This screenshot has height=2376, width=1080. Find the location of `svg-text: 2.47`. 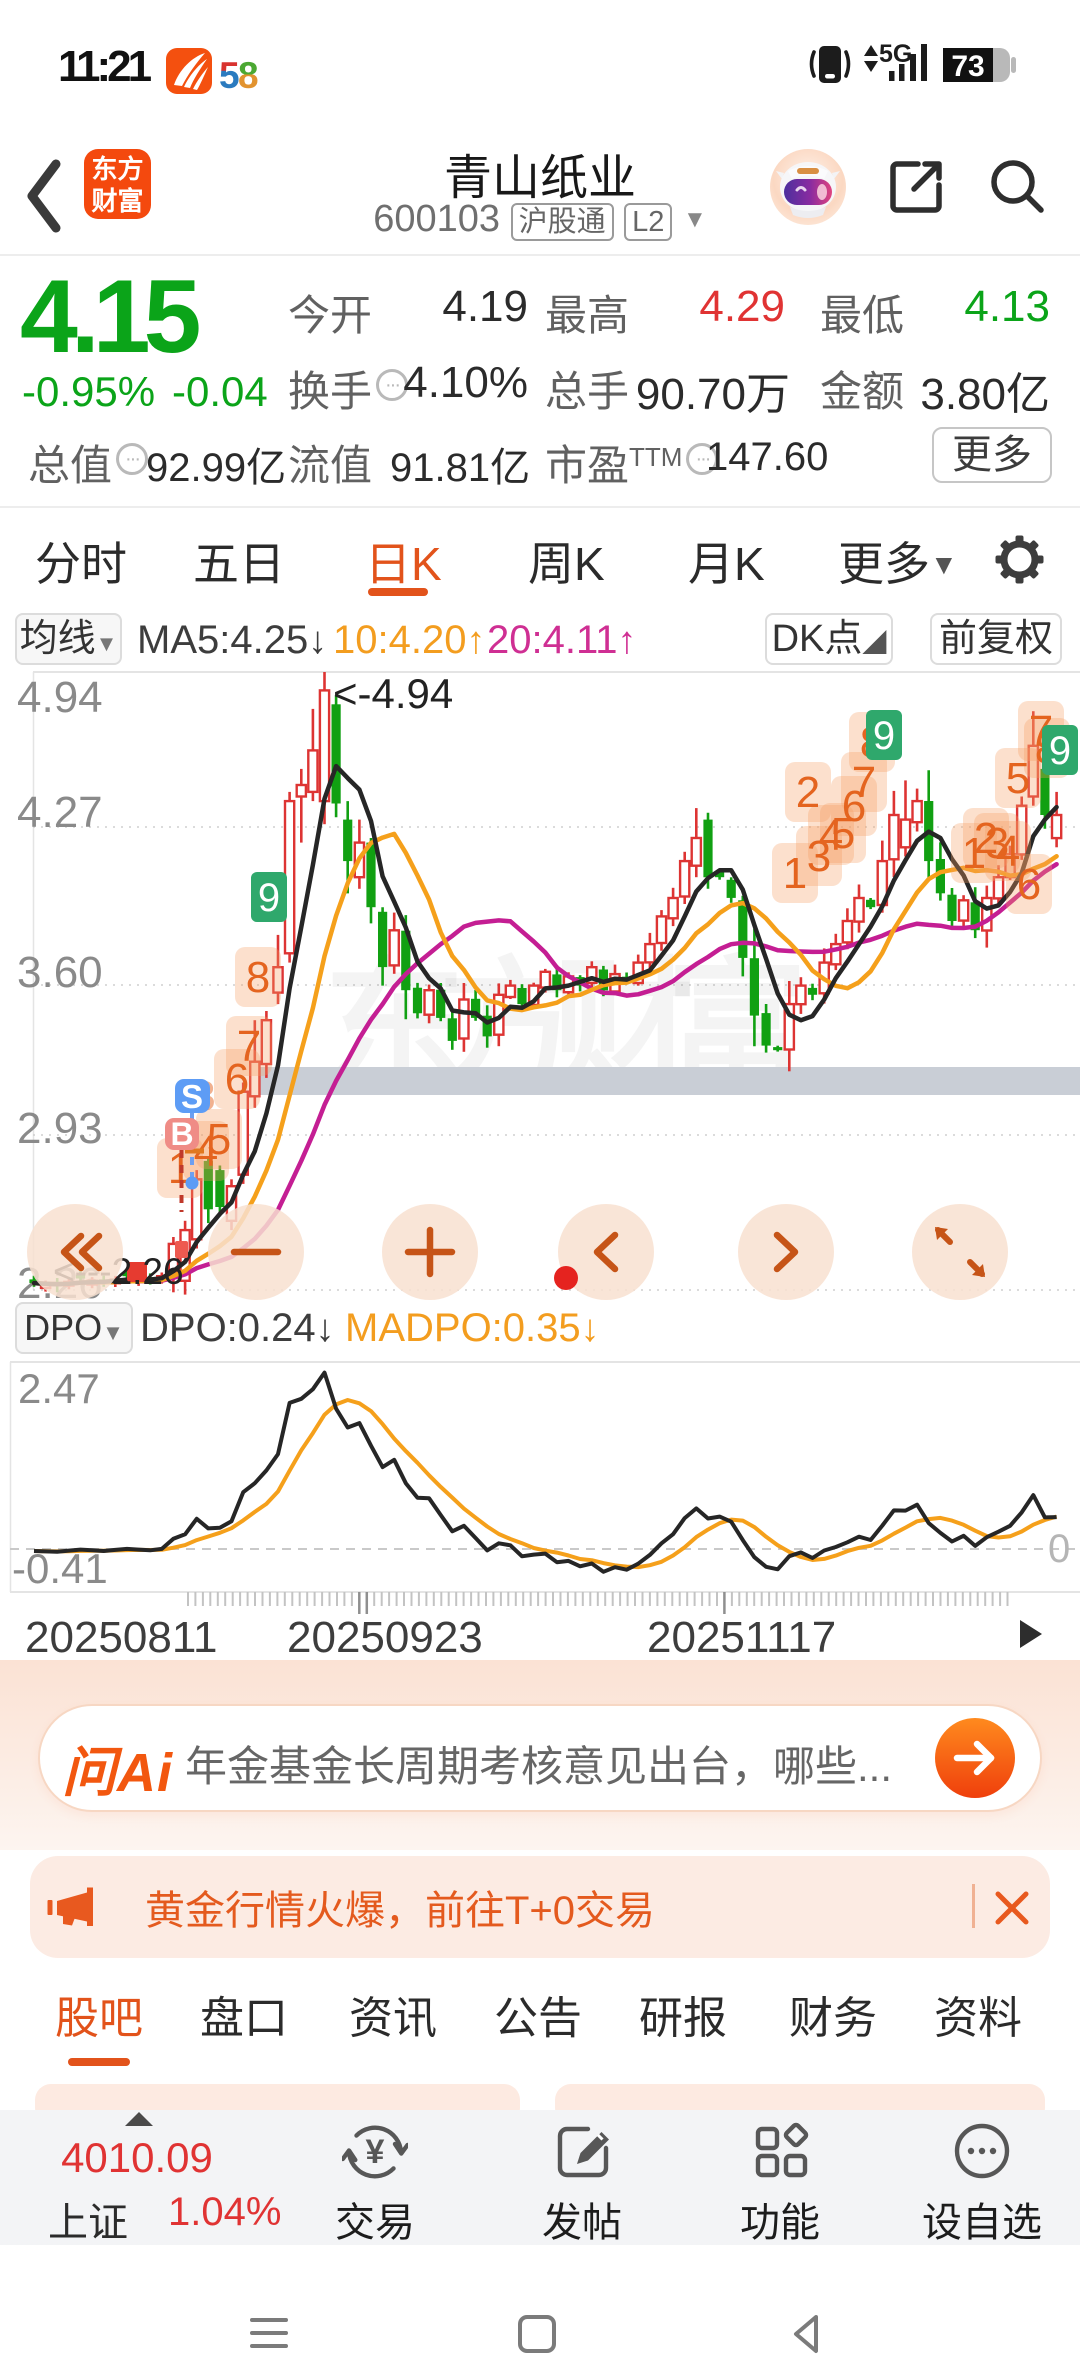

svg-text: 2.47 is located at coordinates (59, 1388).